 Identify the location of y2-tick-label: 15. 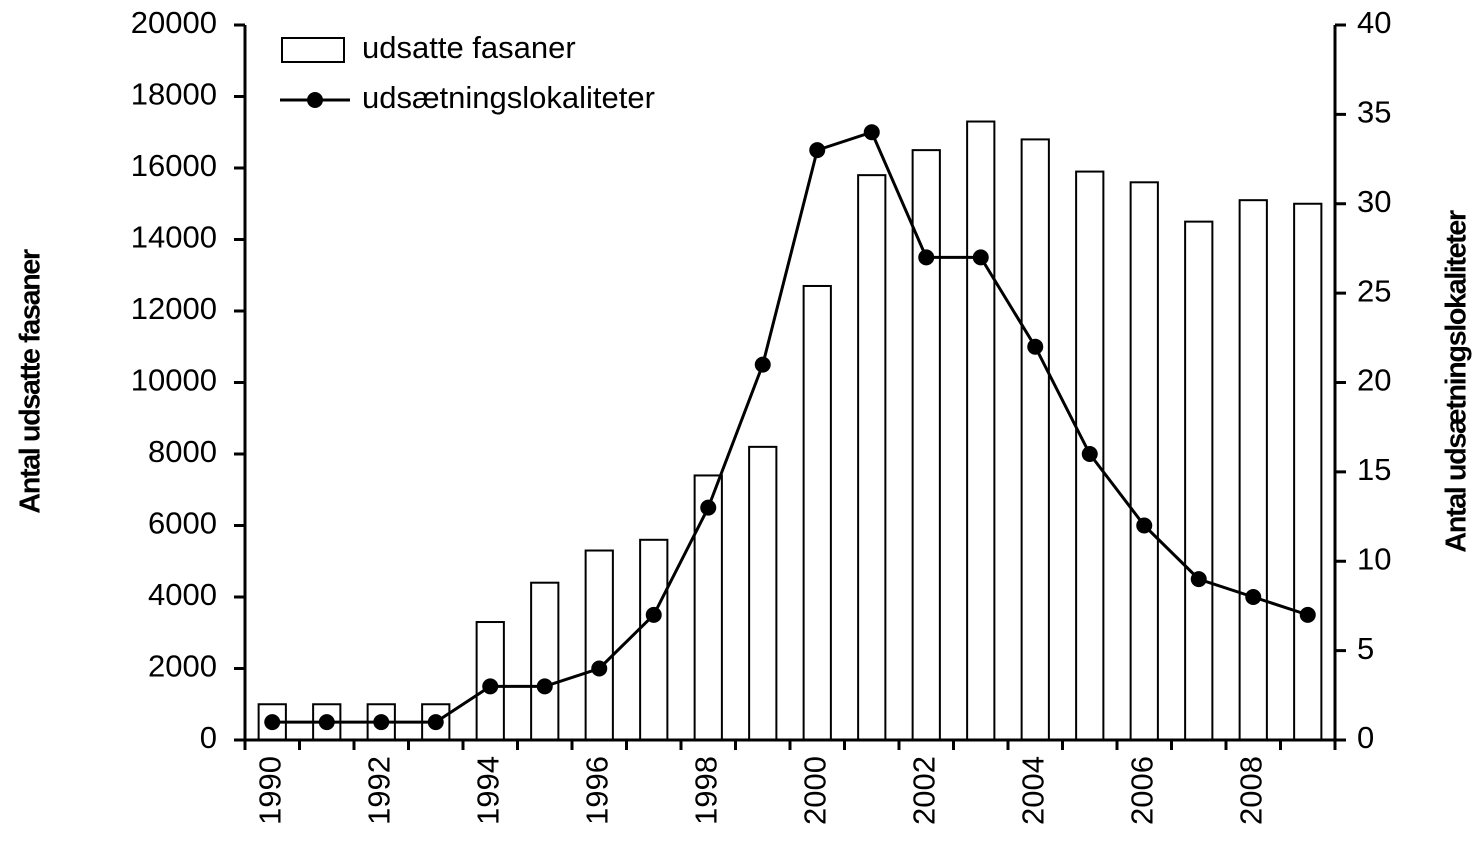
(1374, 469).